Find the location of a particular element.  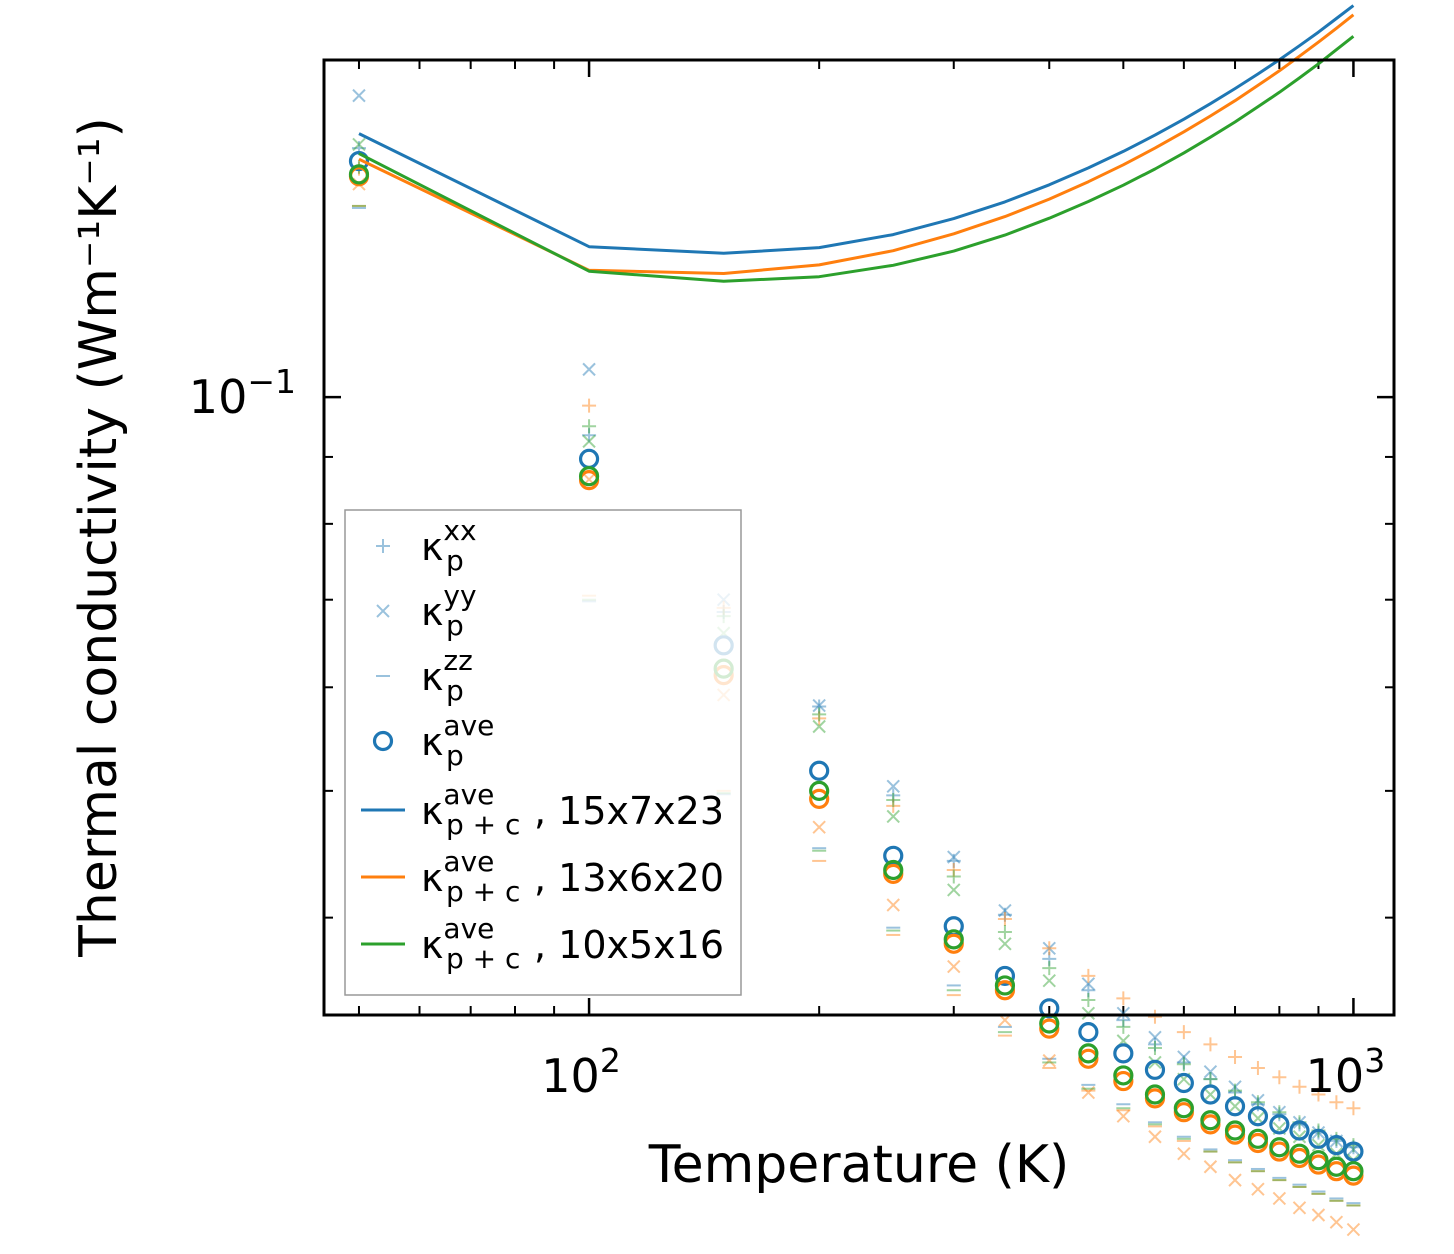

legend-label: κave p + c, 10x5x16 is located at coordinates (572, 943).